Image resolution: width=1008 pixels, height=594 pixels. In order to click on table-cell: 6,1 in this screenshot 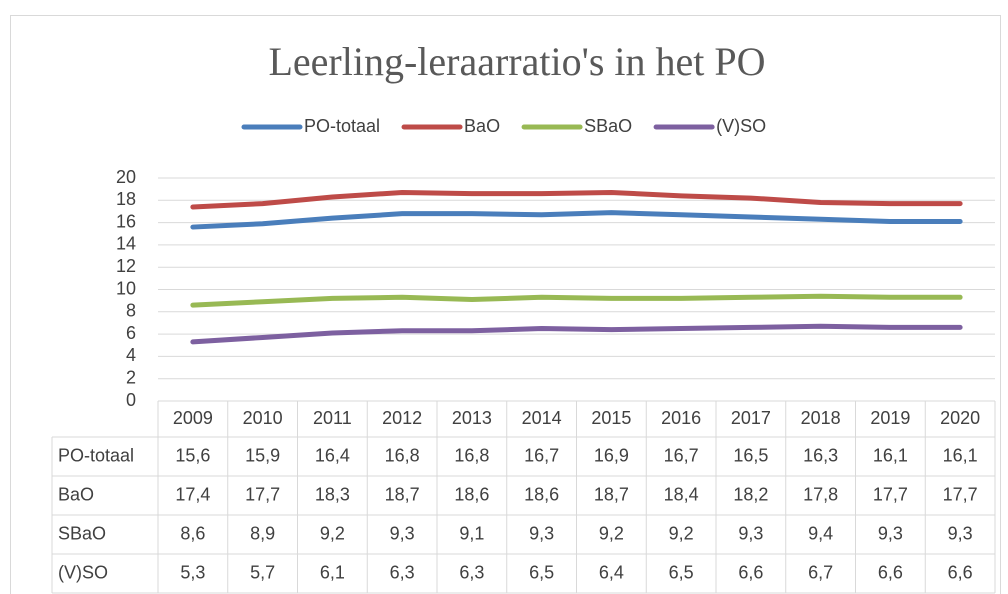, I will do `click(332, 572)`.